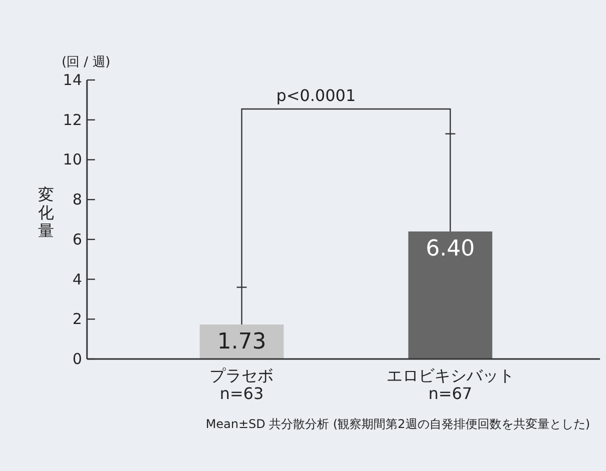 Image resolution: width=606 pixels, height=471 pixels. I want to click on x-tick-label: エロビキシバット n=67, so click(450, 384).